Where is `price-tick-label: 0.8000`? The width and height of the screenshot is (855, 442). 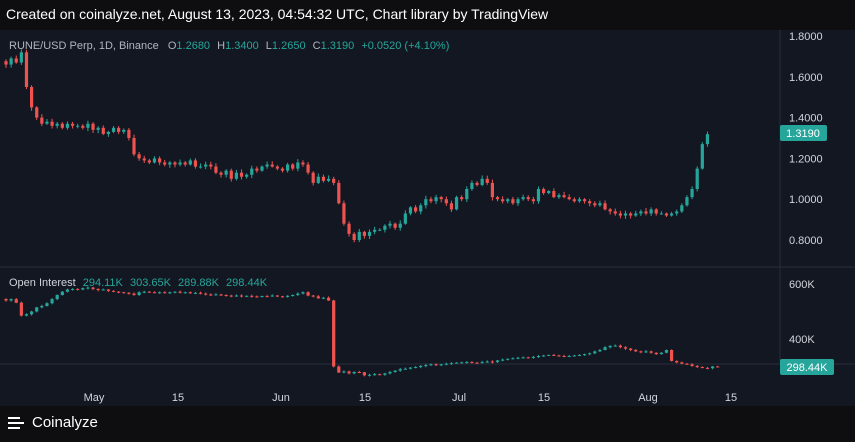 price-tick-label: 0.8000 is located at coordinates (806, 241).